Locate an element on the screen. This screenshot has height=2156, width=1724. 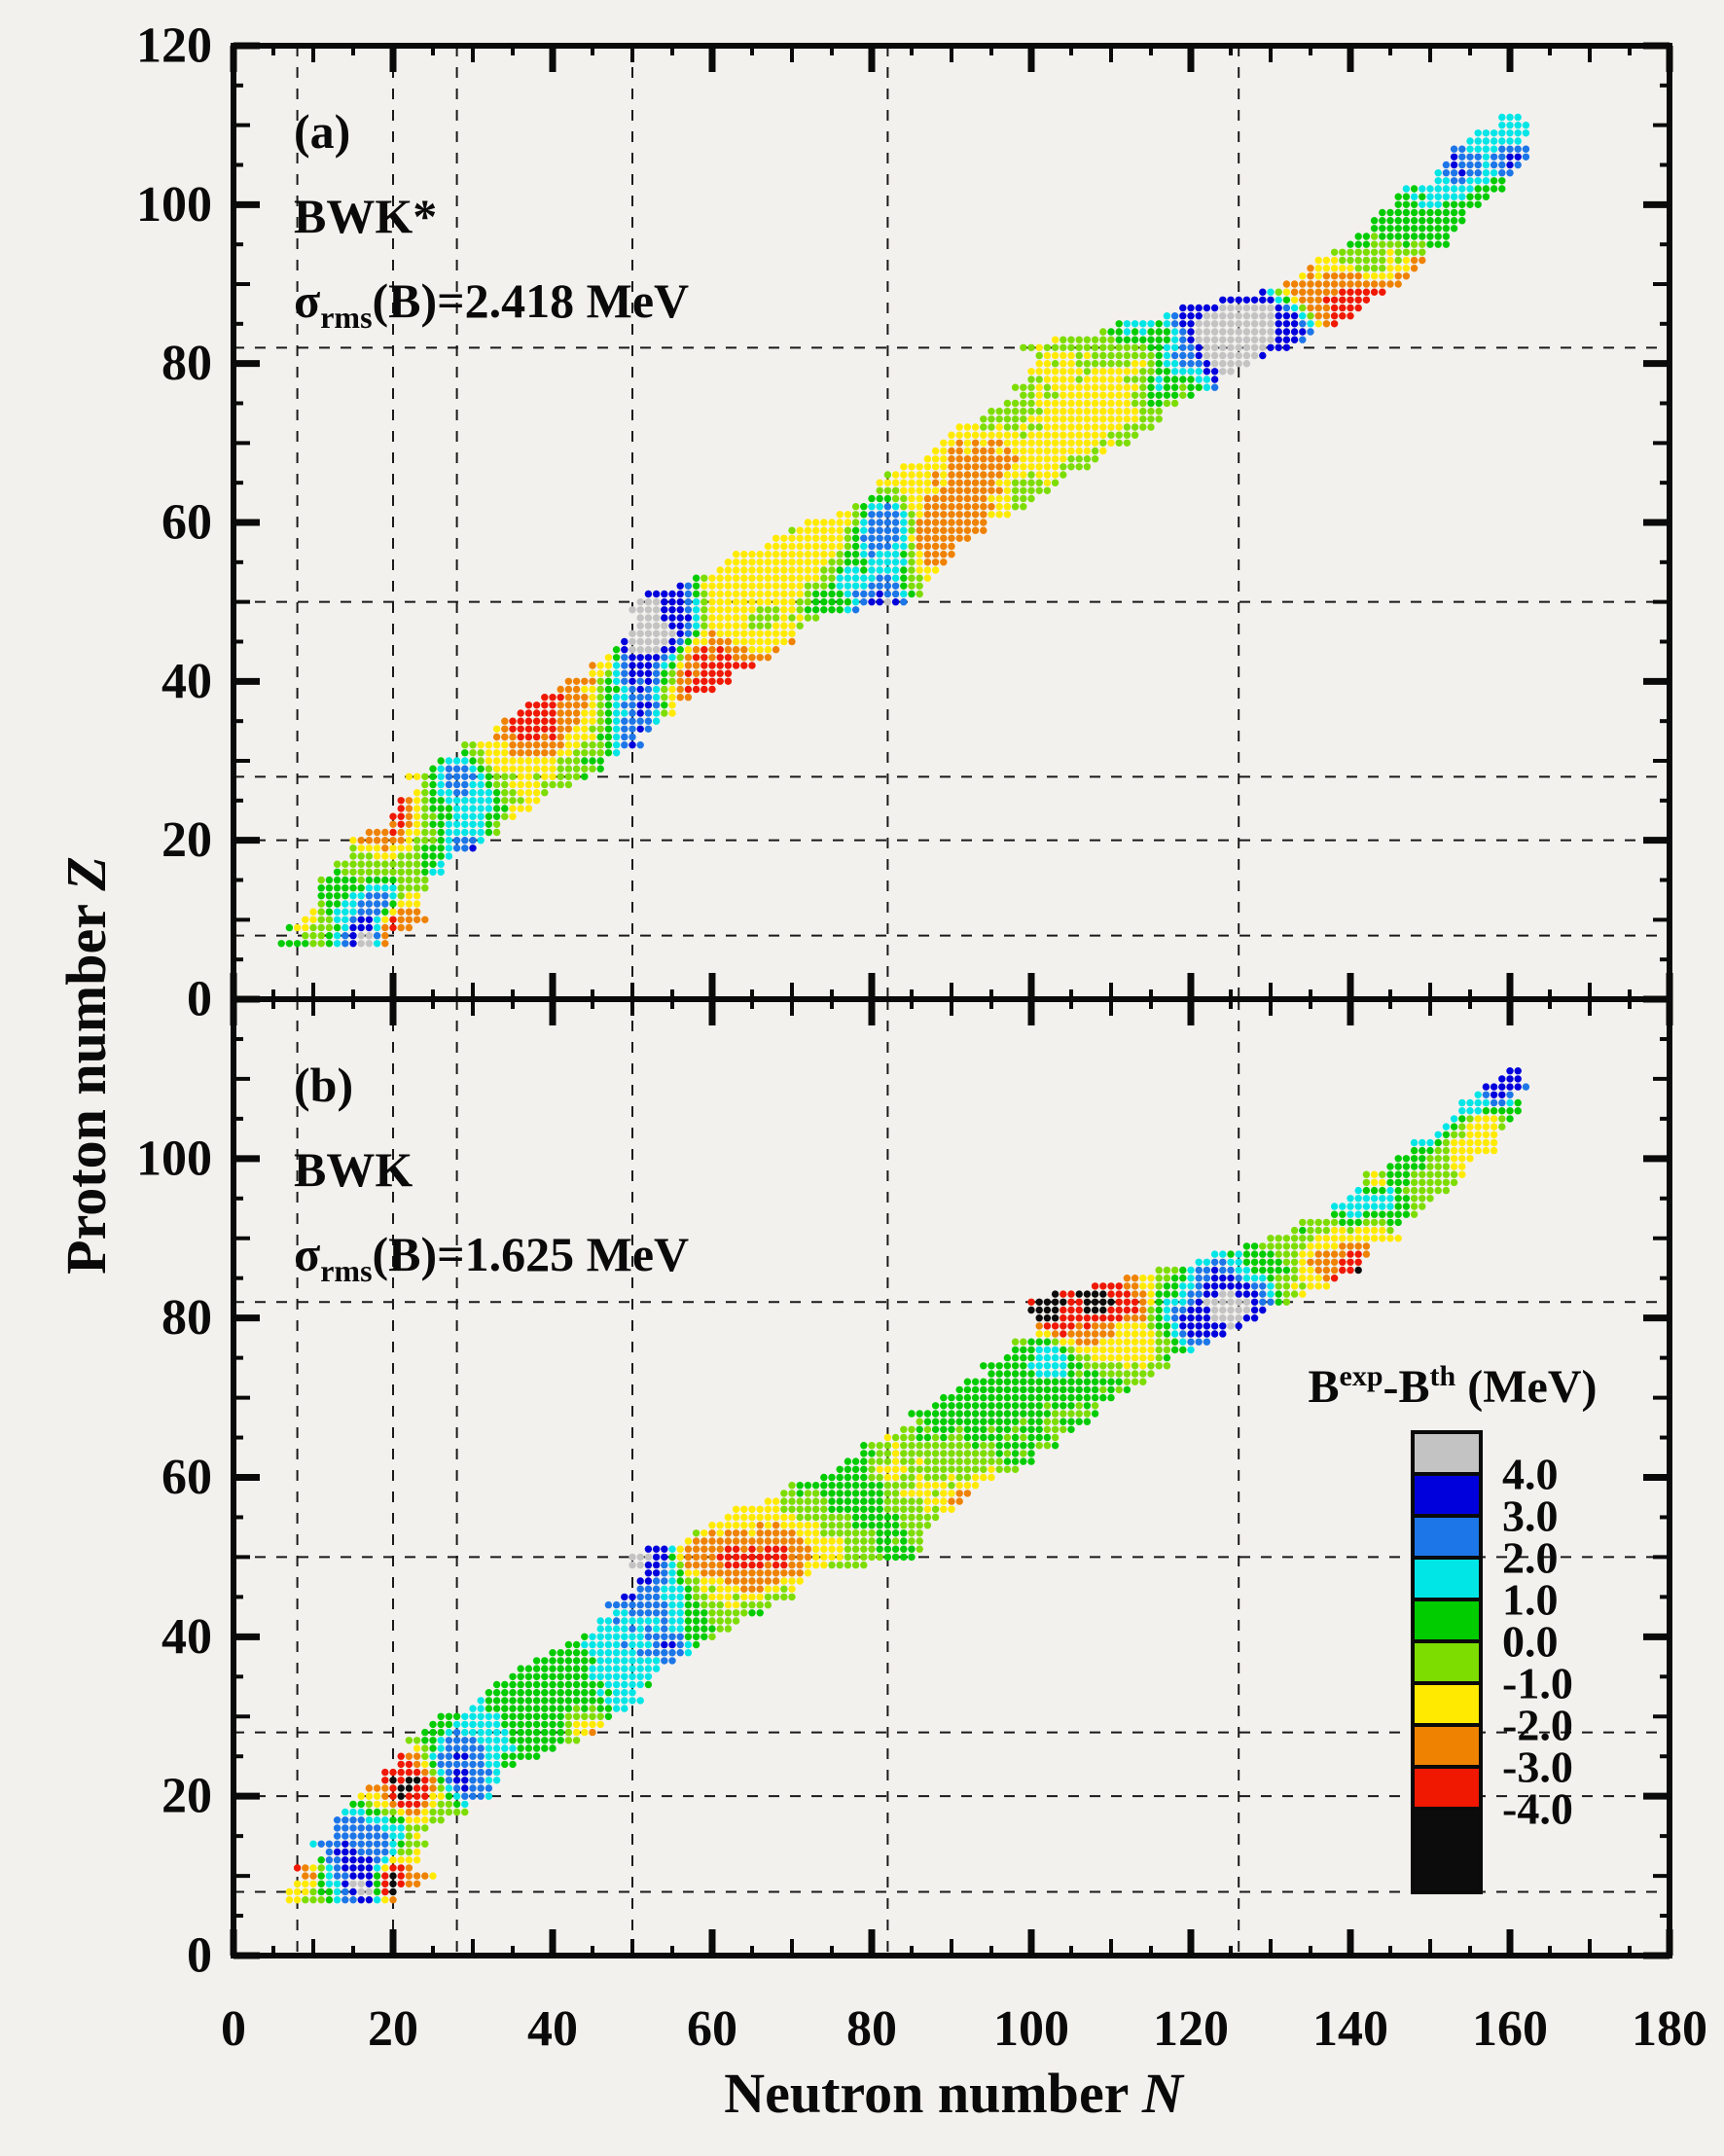
colorbar-label: 4.0 is located at coordinates (1530, 1474).